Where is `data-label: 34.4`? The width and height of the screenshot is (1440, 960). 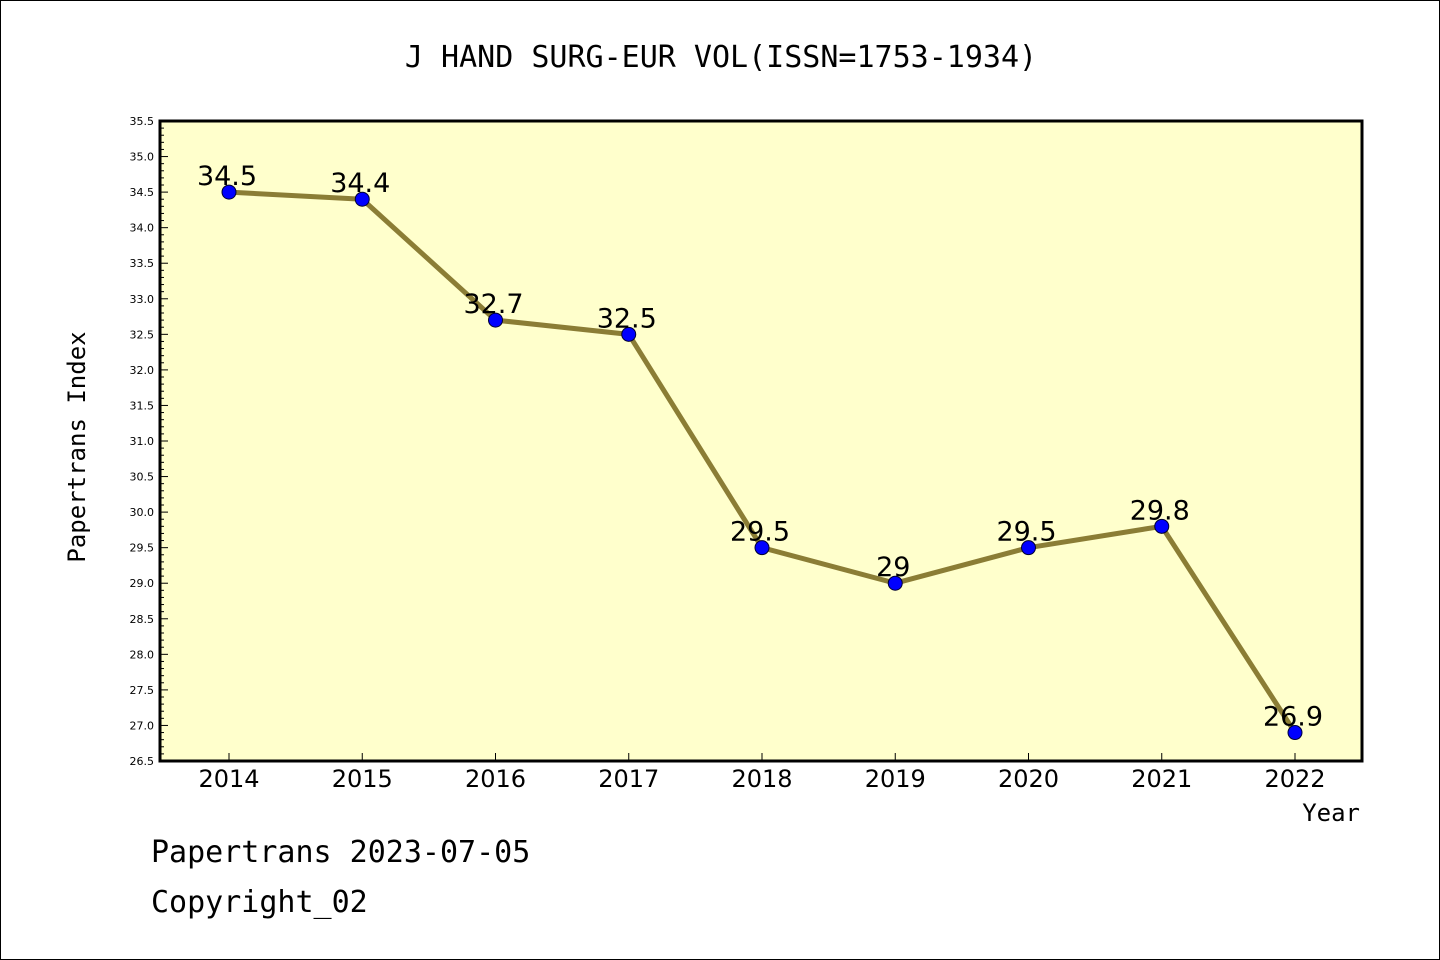 data-label: 34.4 is located at coordinates (360, 183).